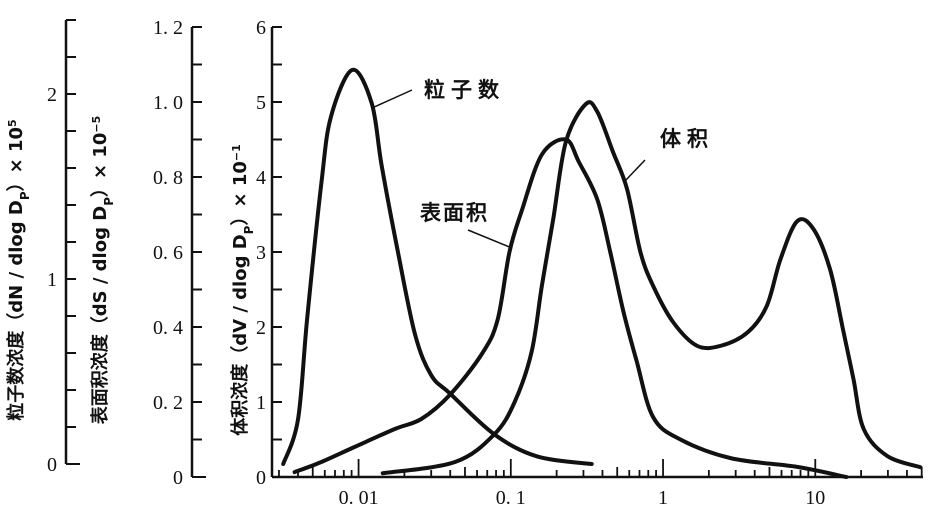 Image resolution: width=937 pixels, height=511 pixels. Describe the element at coordinates (261, 28) in the screenshot. I see `volume-tick-label: 6` at that location.